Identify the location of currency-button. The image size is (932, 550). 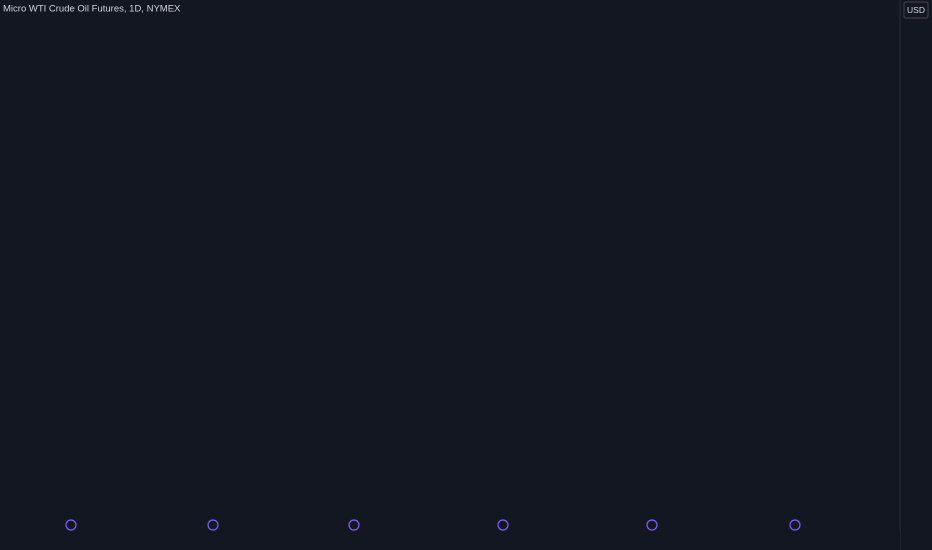
(916, 10).